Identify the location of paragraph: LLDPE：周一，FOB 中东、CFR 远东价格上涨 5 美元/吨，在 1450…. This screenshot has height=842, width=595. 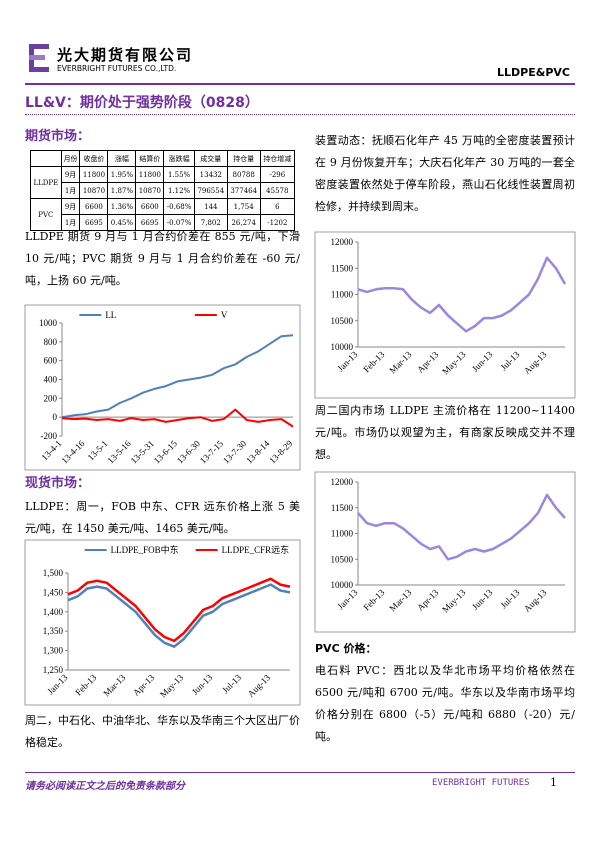
(162, 517).